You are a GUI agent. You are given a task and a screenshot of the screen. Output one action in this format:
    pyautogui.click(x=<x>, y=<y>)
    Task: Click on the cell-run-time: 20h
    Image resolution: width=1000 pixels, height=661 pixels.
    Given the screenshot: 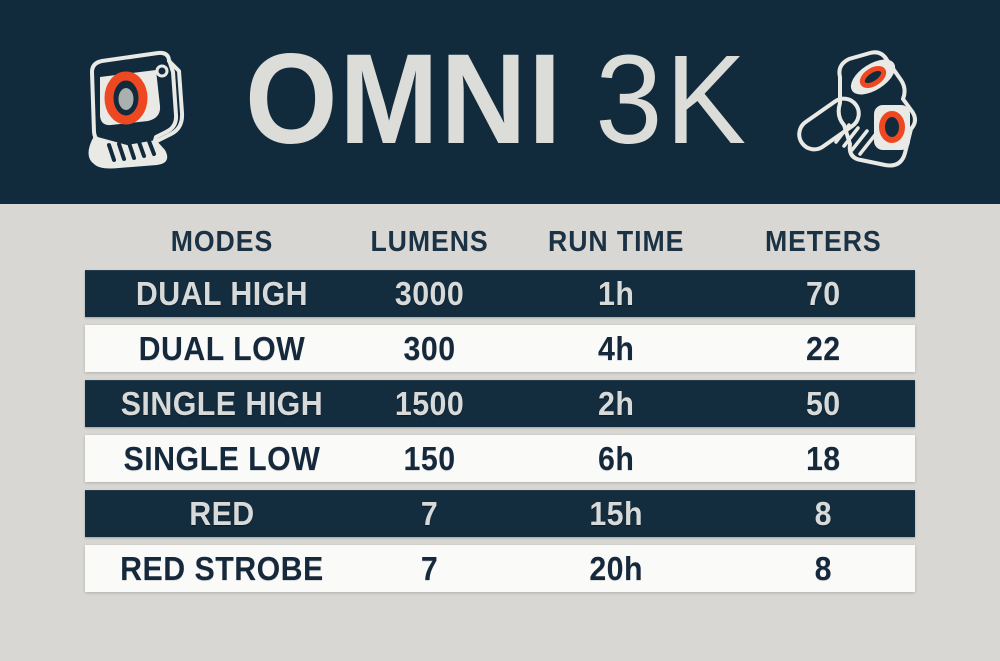 What is the action you would take?
    pyautogui.click(x=616, y=568)
    